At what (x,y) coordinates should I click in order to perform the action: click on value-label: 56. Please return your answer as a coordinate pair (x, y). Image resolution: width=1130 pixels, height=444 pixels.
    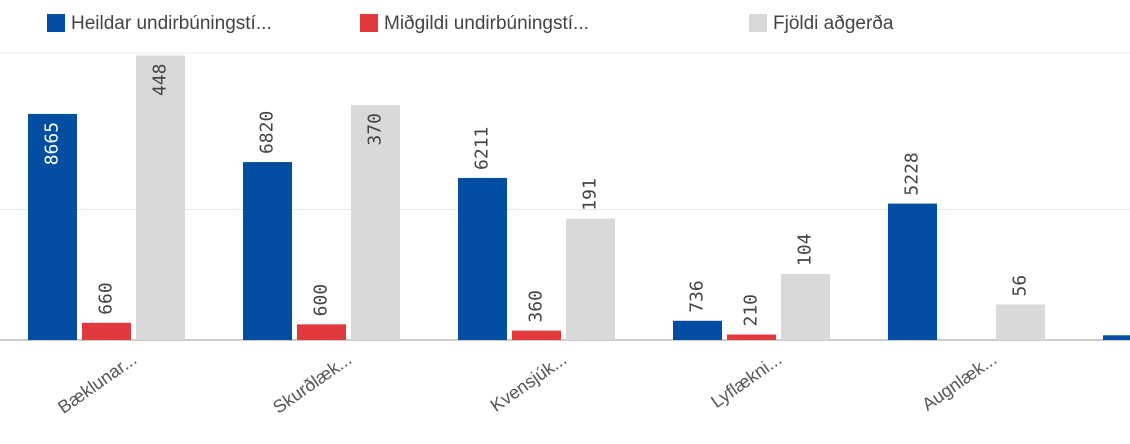
    Looking at the image, I should click on (1020, 286).